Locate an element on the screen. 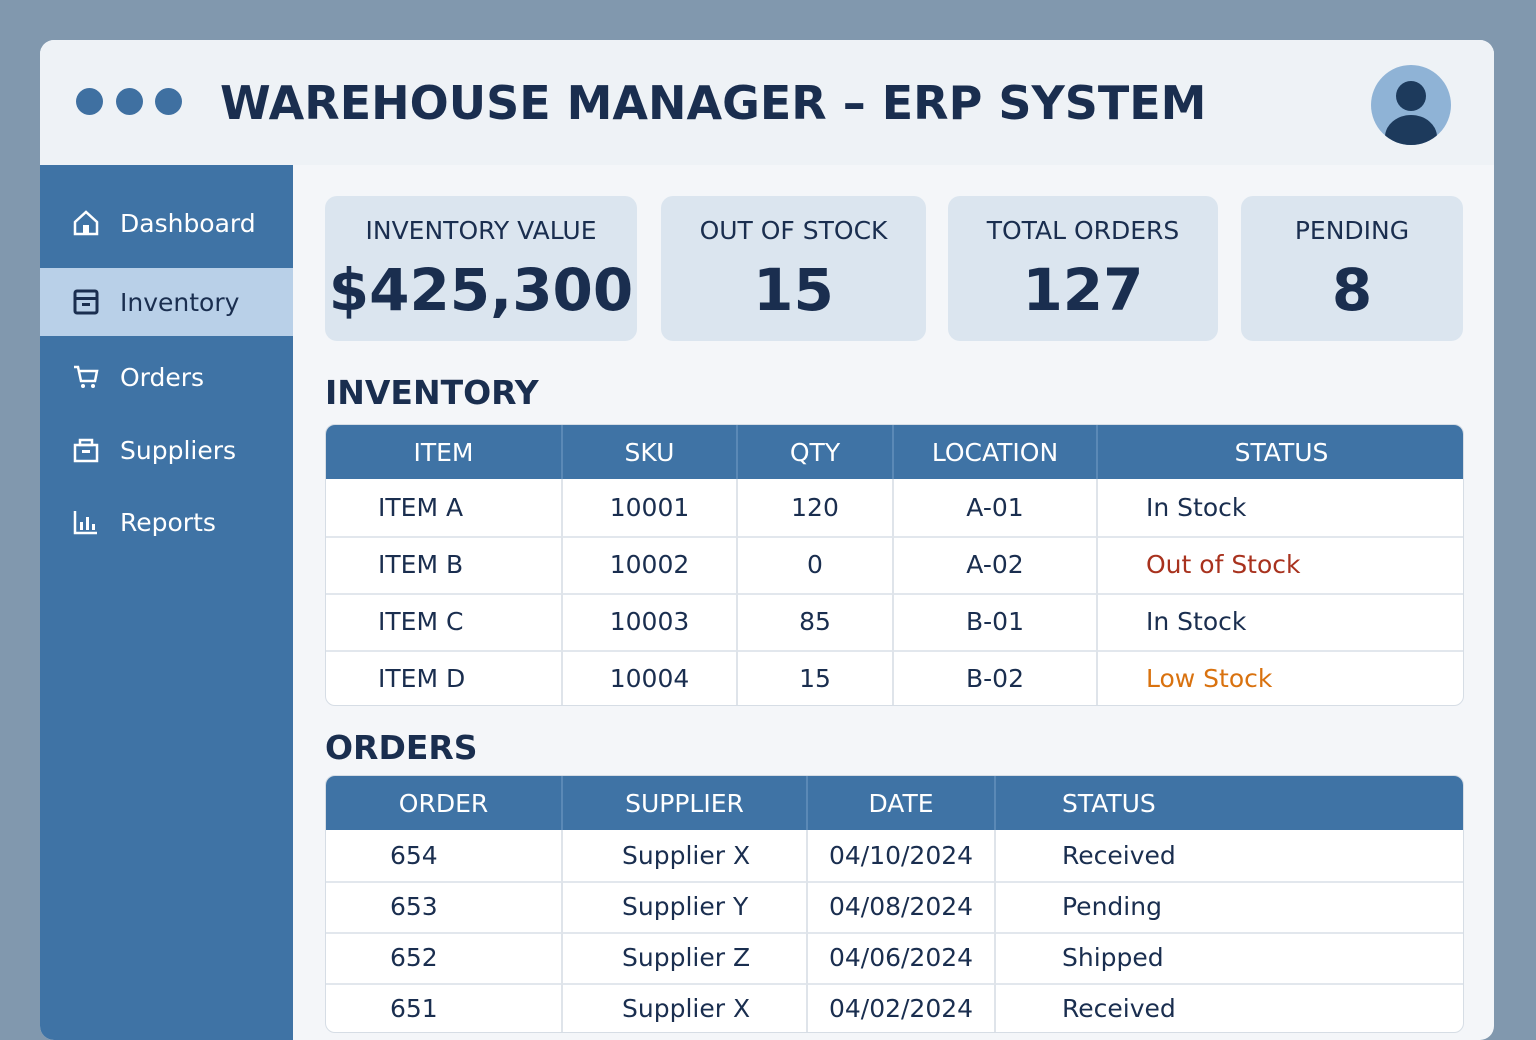 This screenshot has width=1536, height=1040. table-cell: ITEM C is located at coordinates (444, 621).